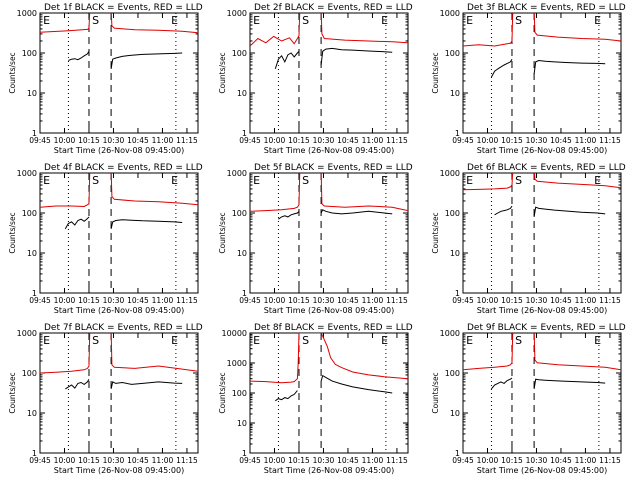  Describe the element at coordinates (561, 300) in the screenshot. I see `x-tick-label: 10:45` at that location.